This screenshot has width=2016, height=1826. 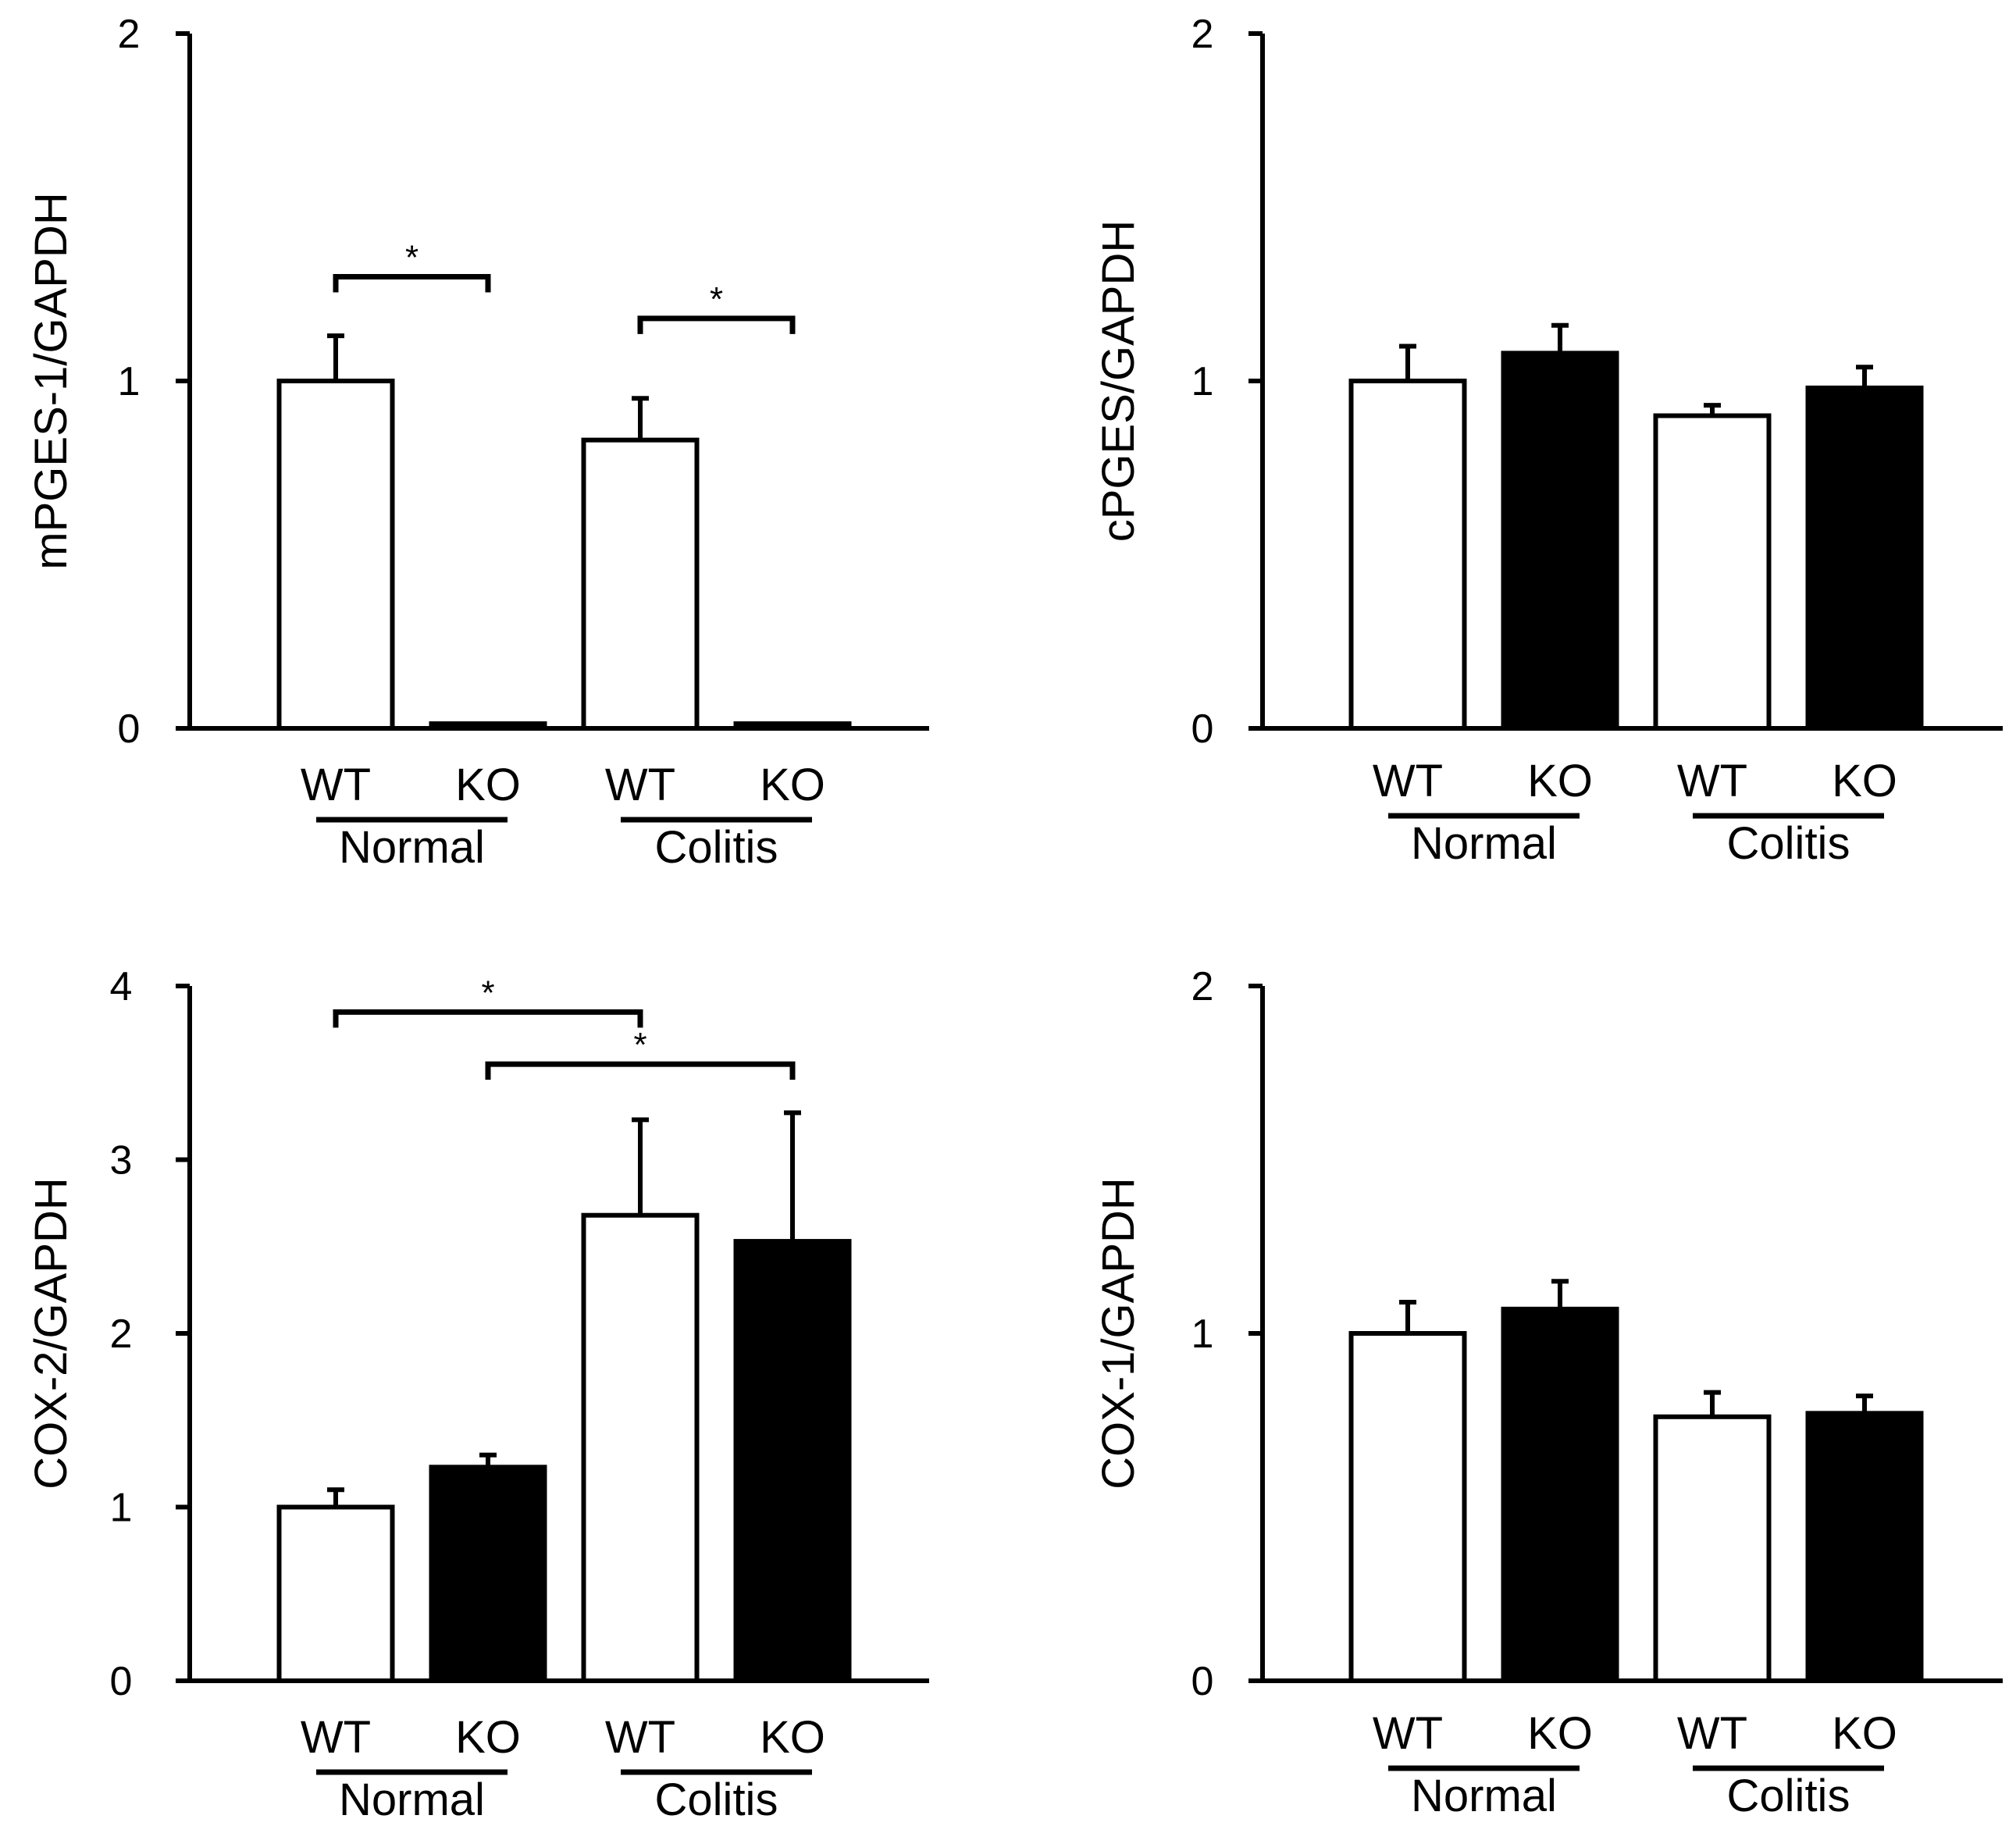 I want to click on y-axis-label: COX-2/GAPDH, so click(x=51, y=1333).